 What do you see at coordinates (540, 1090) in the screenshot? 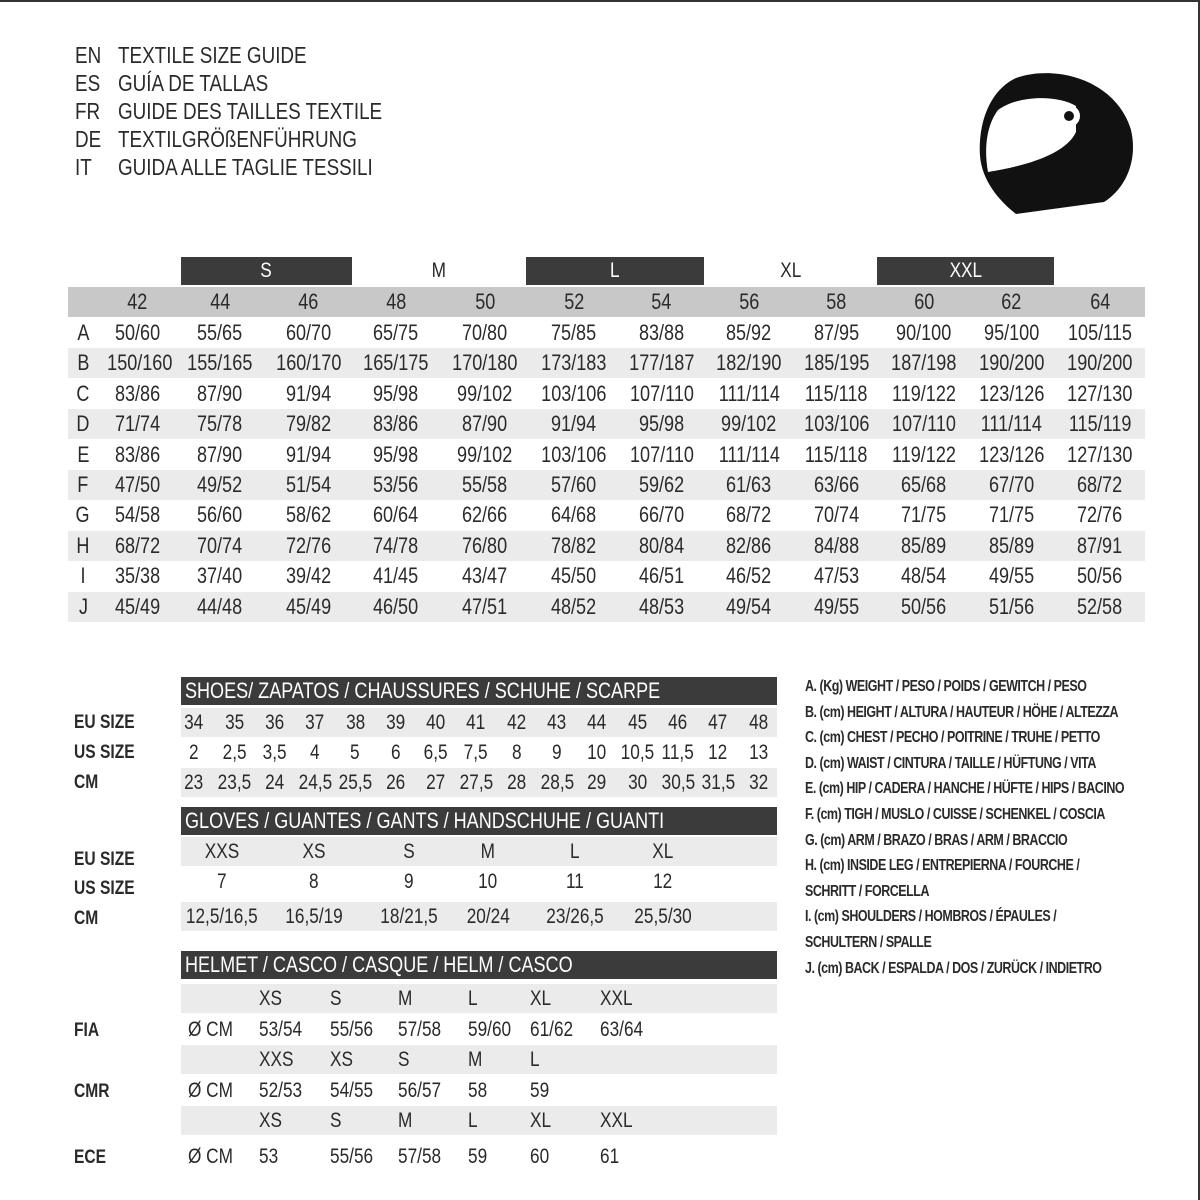
I see `table-cell-text: 59` at bounding box center [540, 1090].